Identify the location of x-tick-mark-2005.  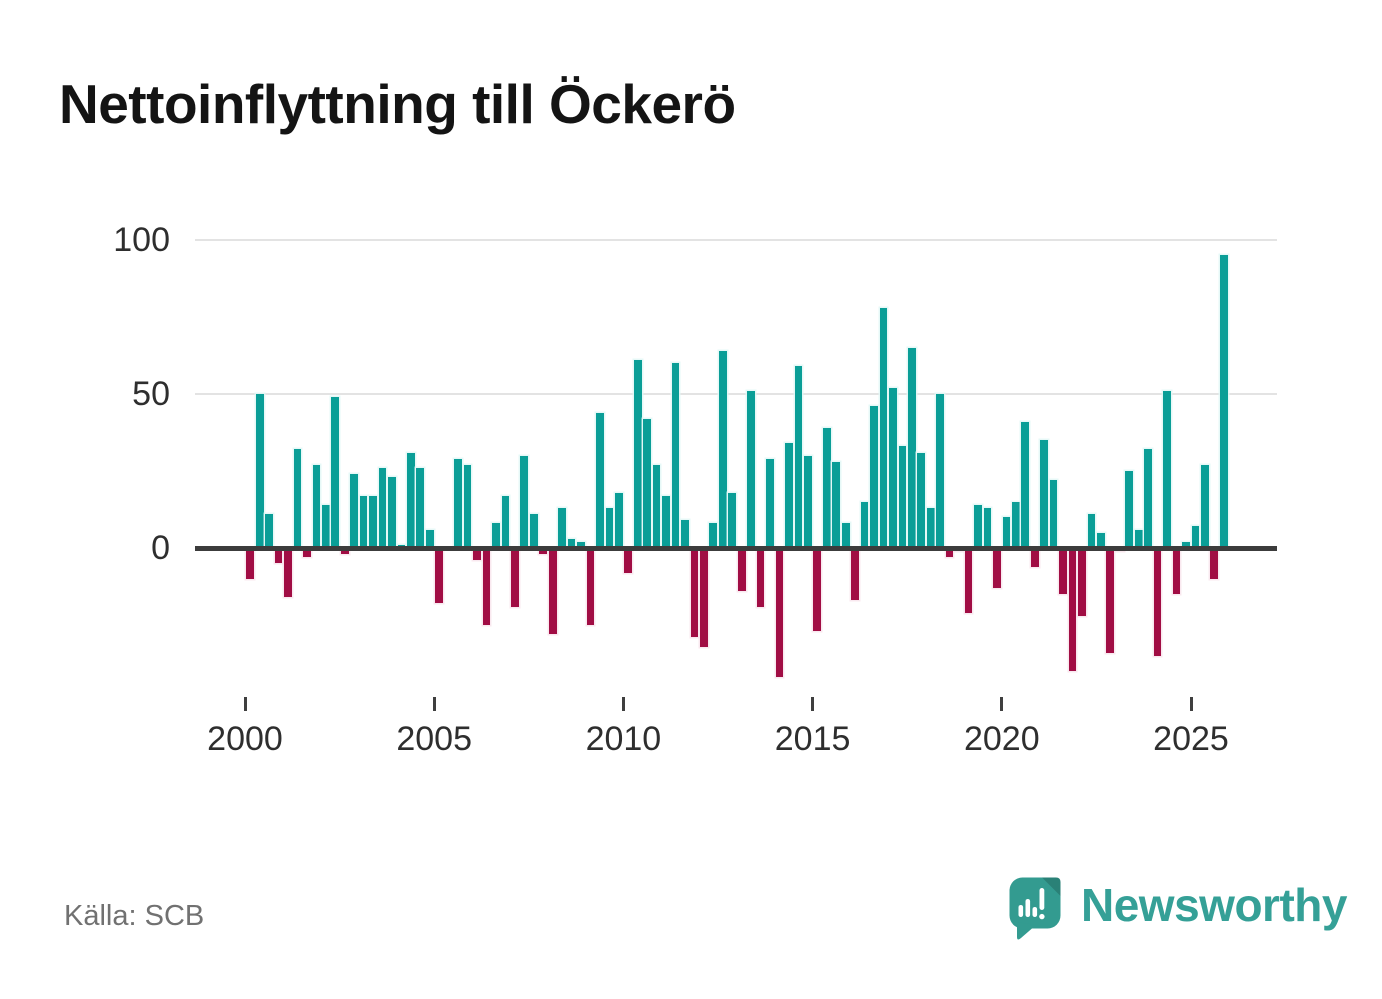
(434, 704).